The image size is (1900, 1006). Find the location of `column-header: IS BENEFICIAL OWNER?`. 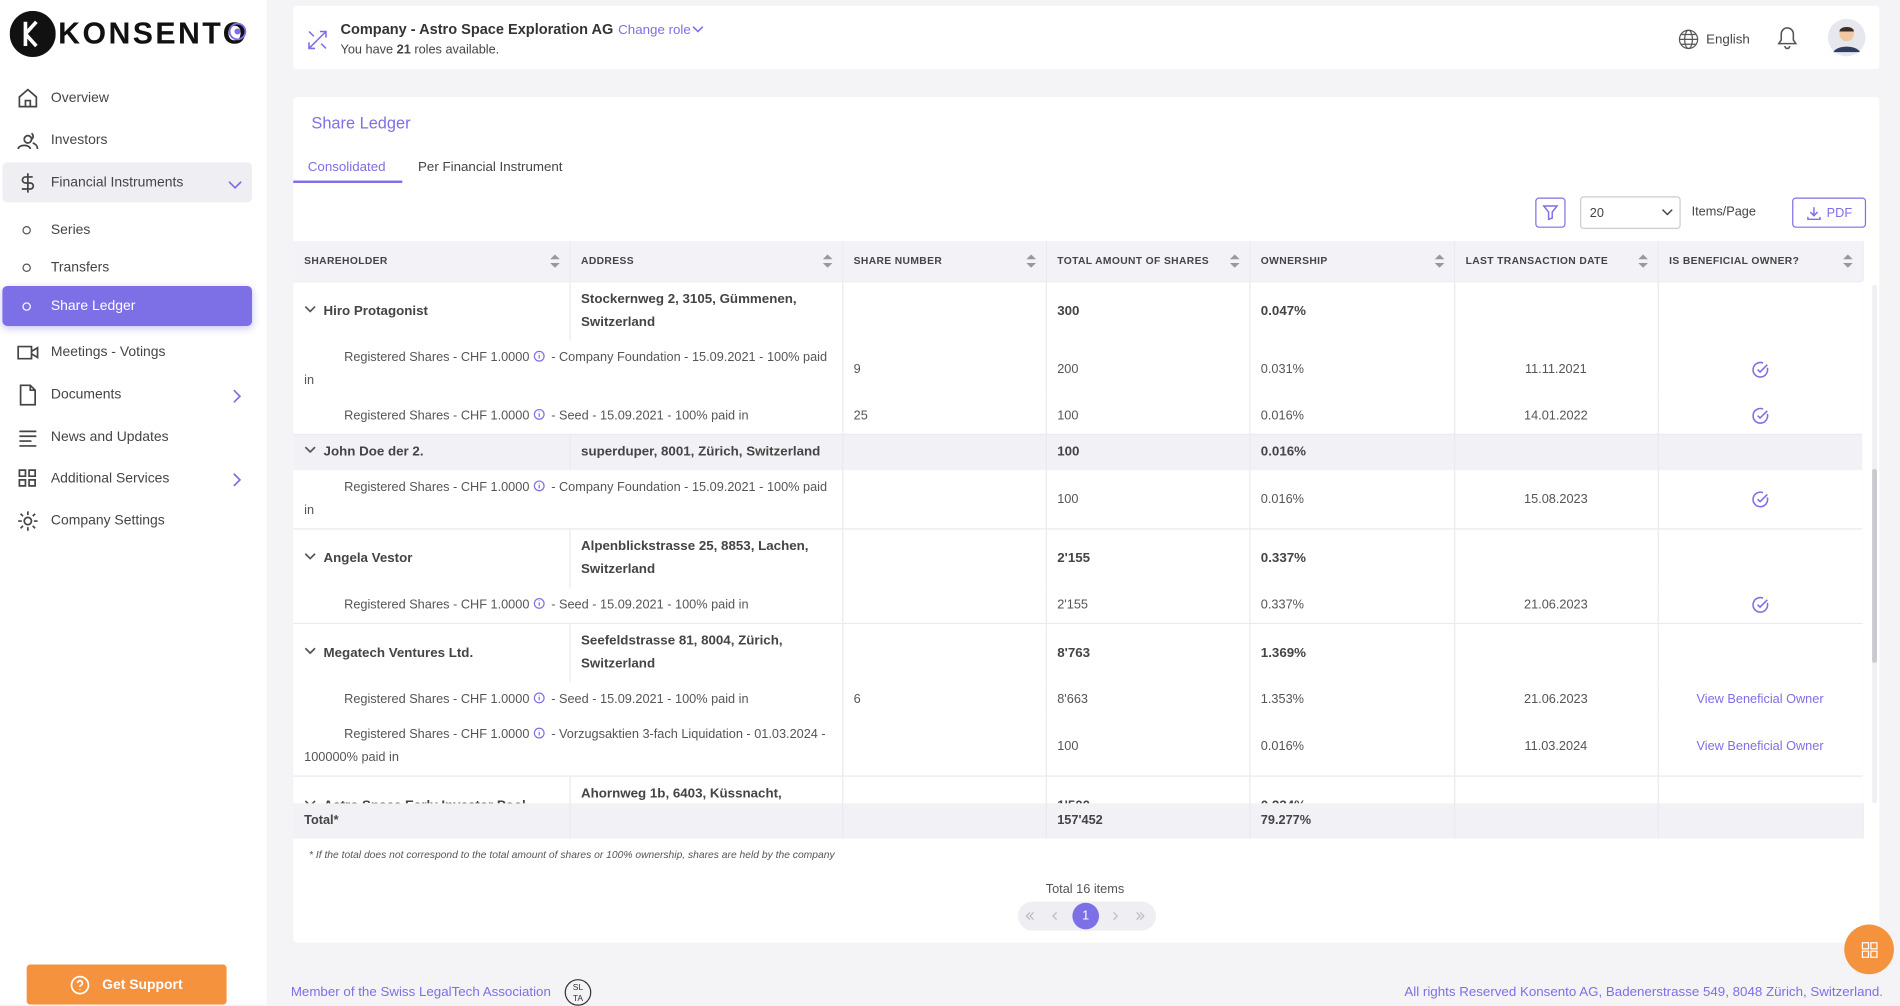

column-header: IS BENEFICIAL OWNER? is located at coordinates (1760, 261).